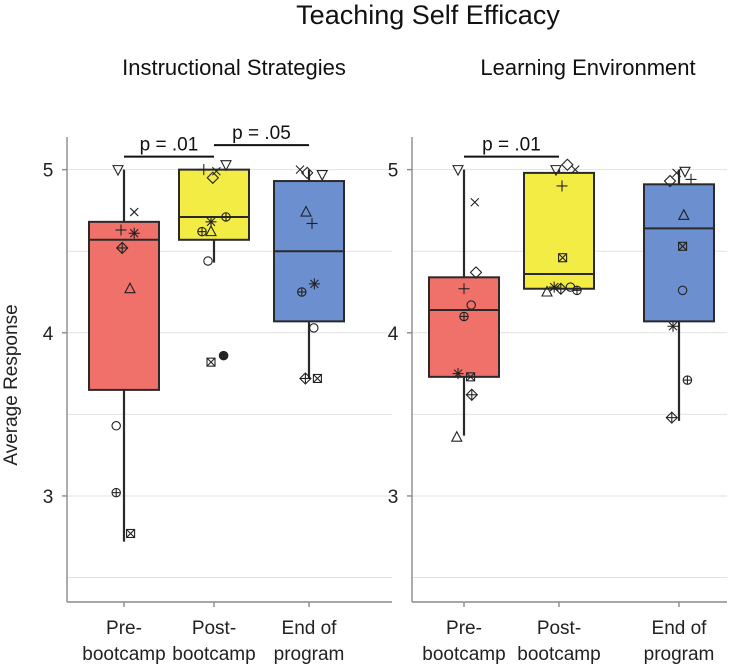 The width and height of the screenshot is (735, 666). Describe the element at coordinates (511, 145) in the screenshot. I see `p-value-label: p = .01` at that location.